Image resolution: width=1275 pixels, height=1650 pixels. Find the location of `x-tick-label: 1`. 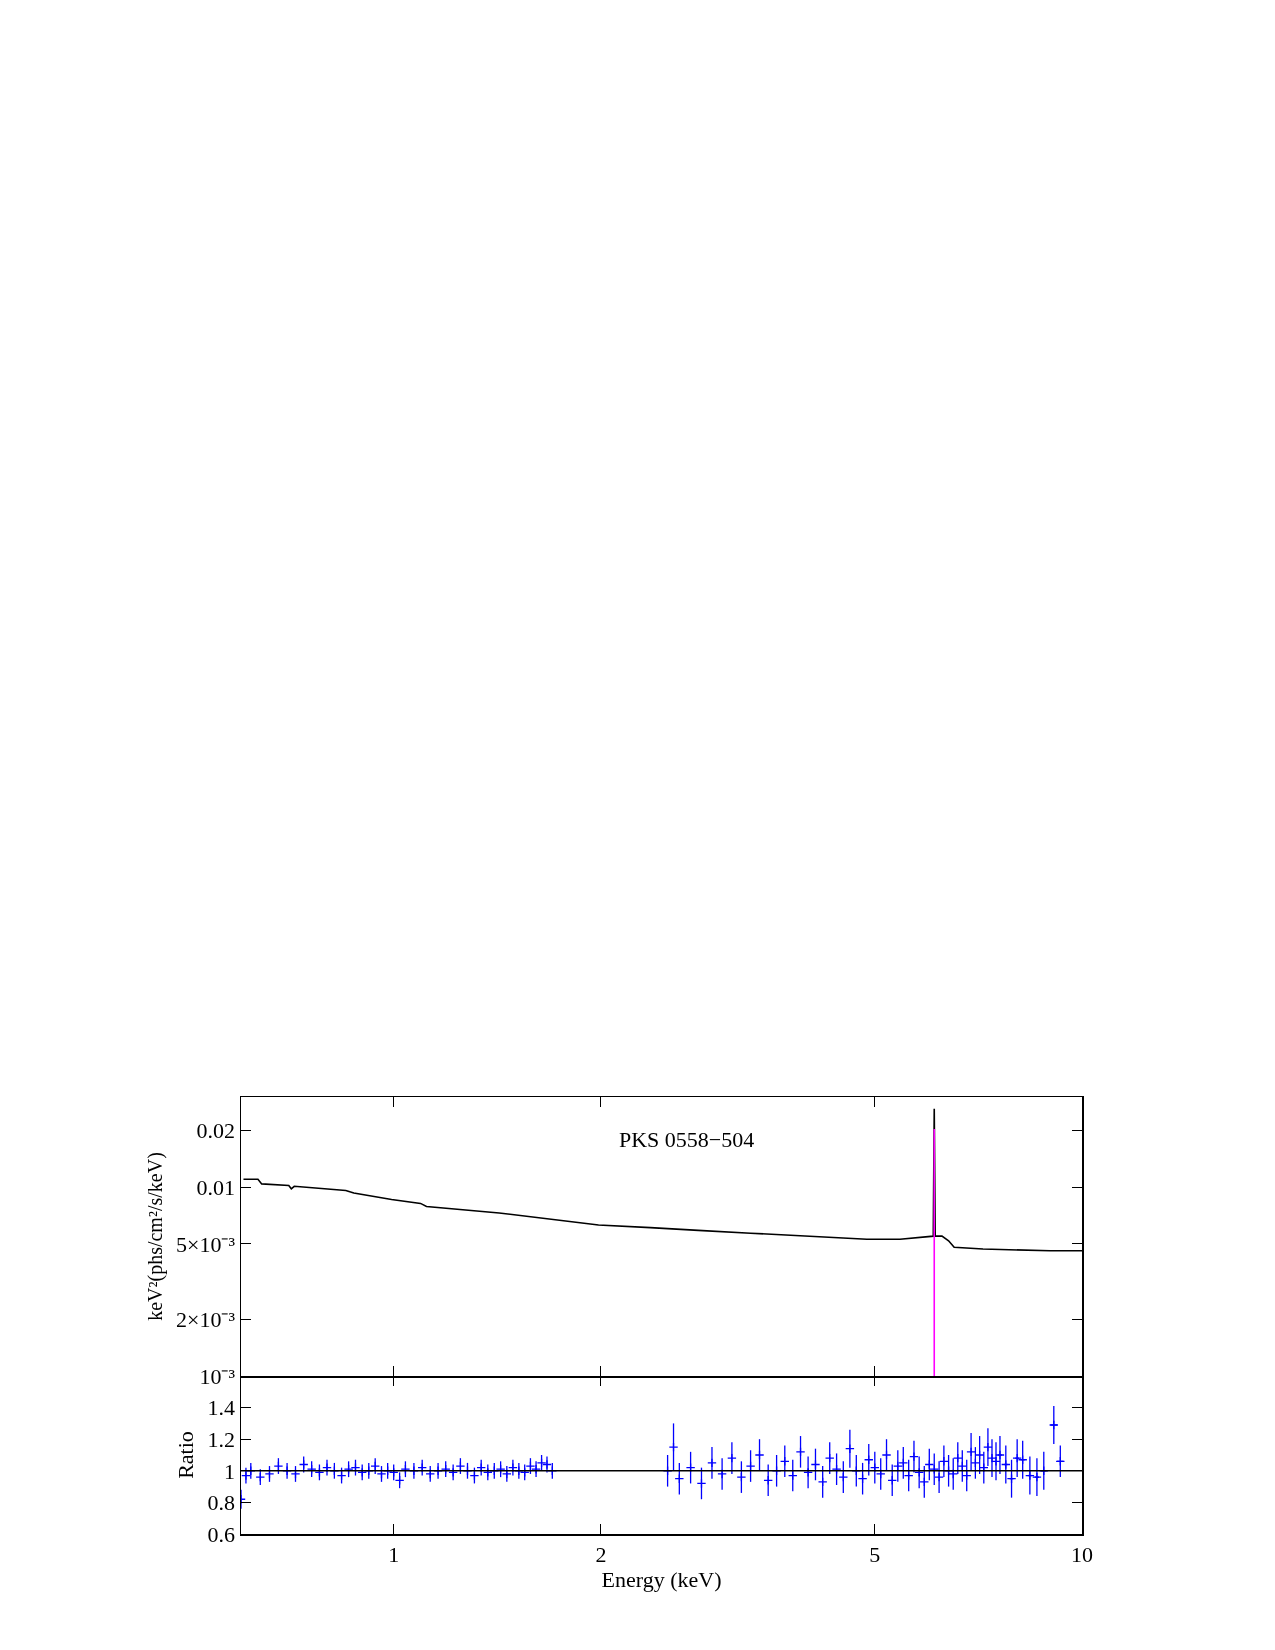

x-tick-label: 1 is located at coordinates (394, 1554).